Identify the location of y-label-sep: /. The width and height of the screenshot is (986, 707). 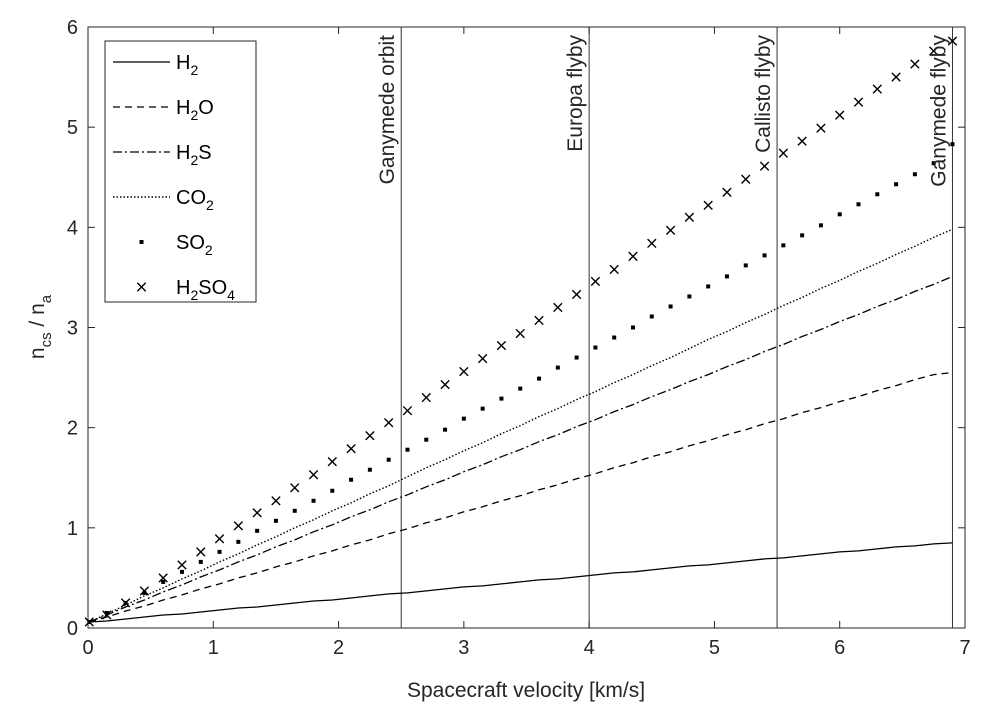
(37, 324).